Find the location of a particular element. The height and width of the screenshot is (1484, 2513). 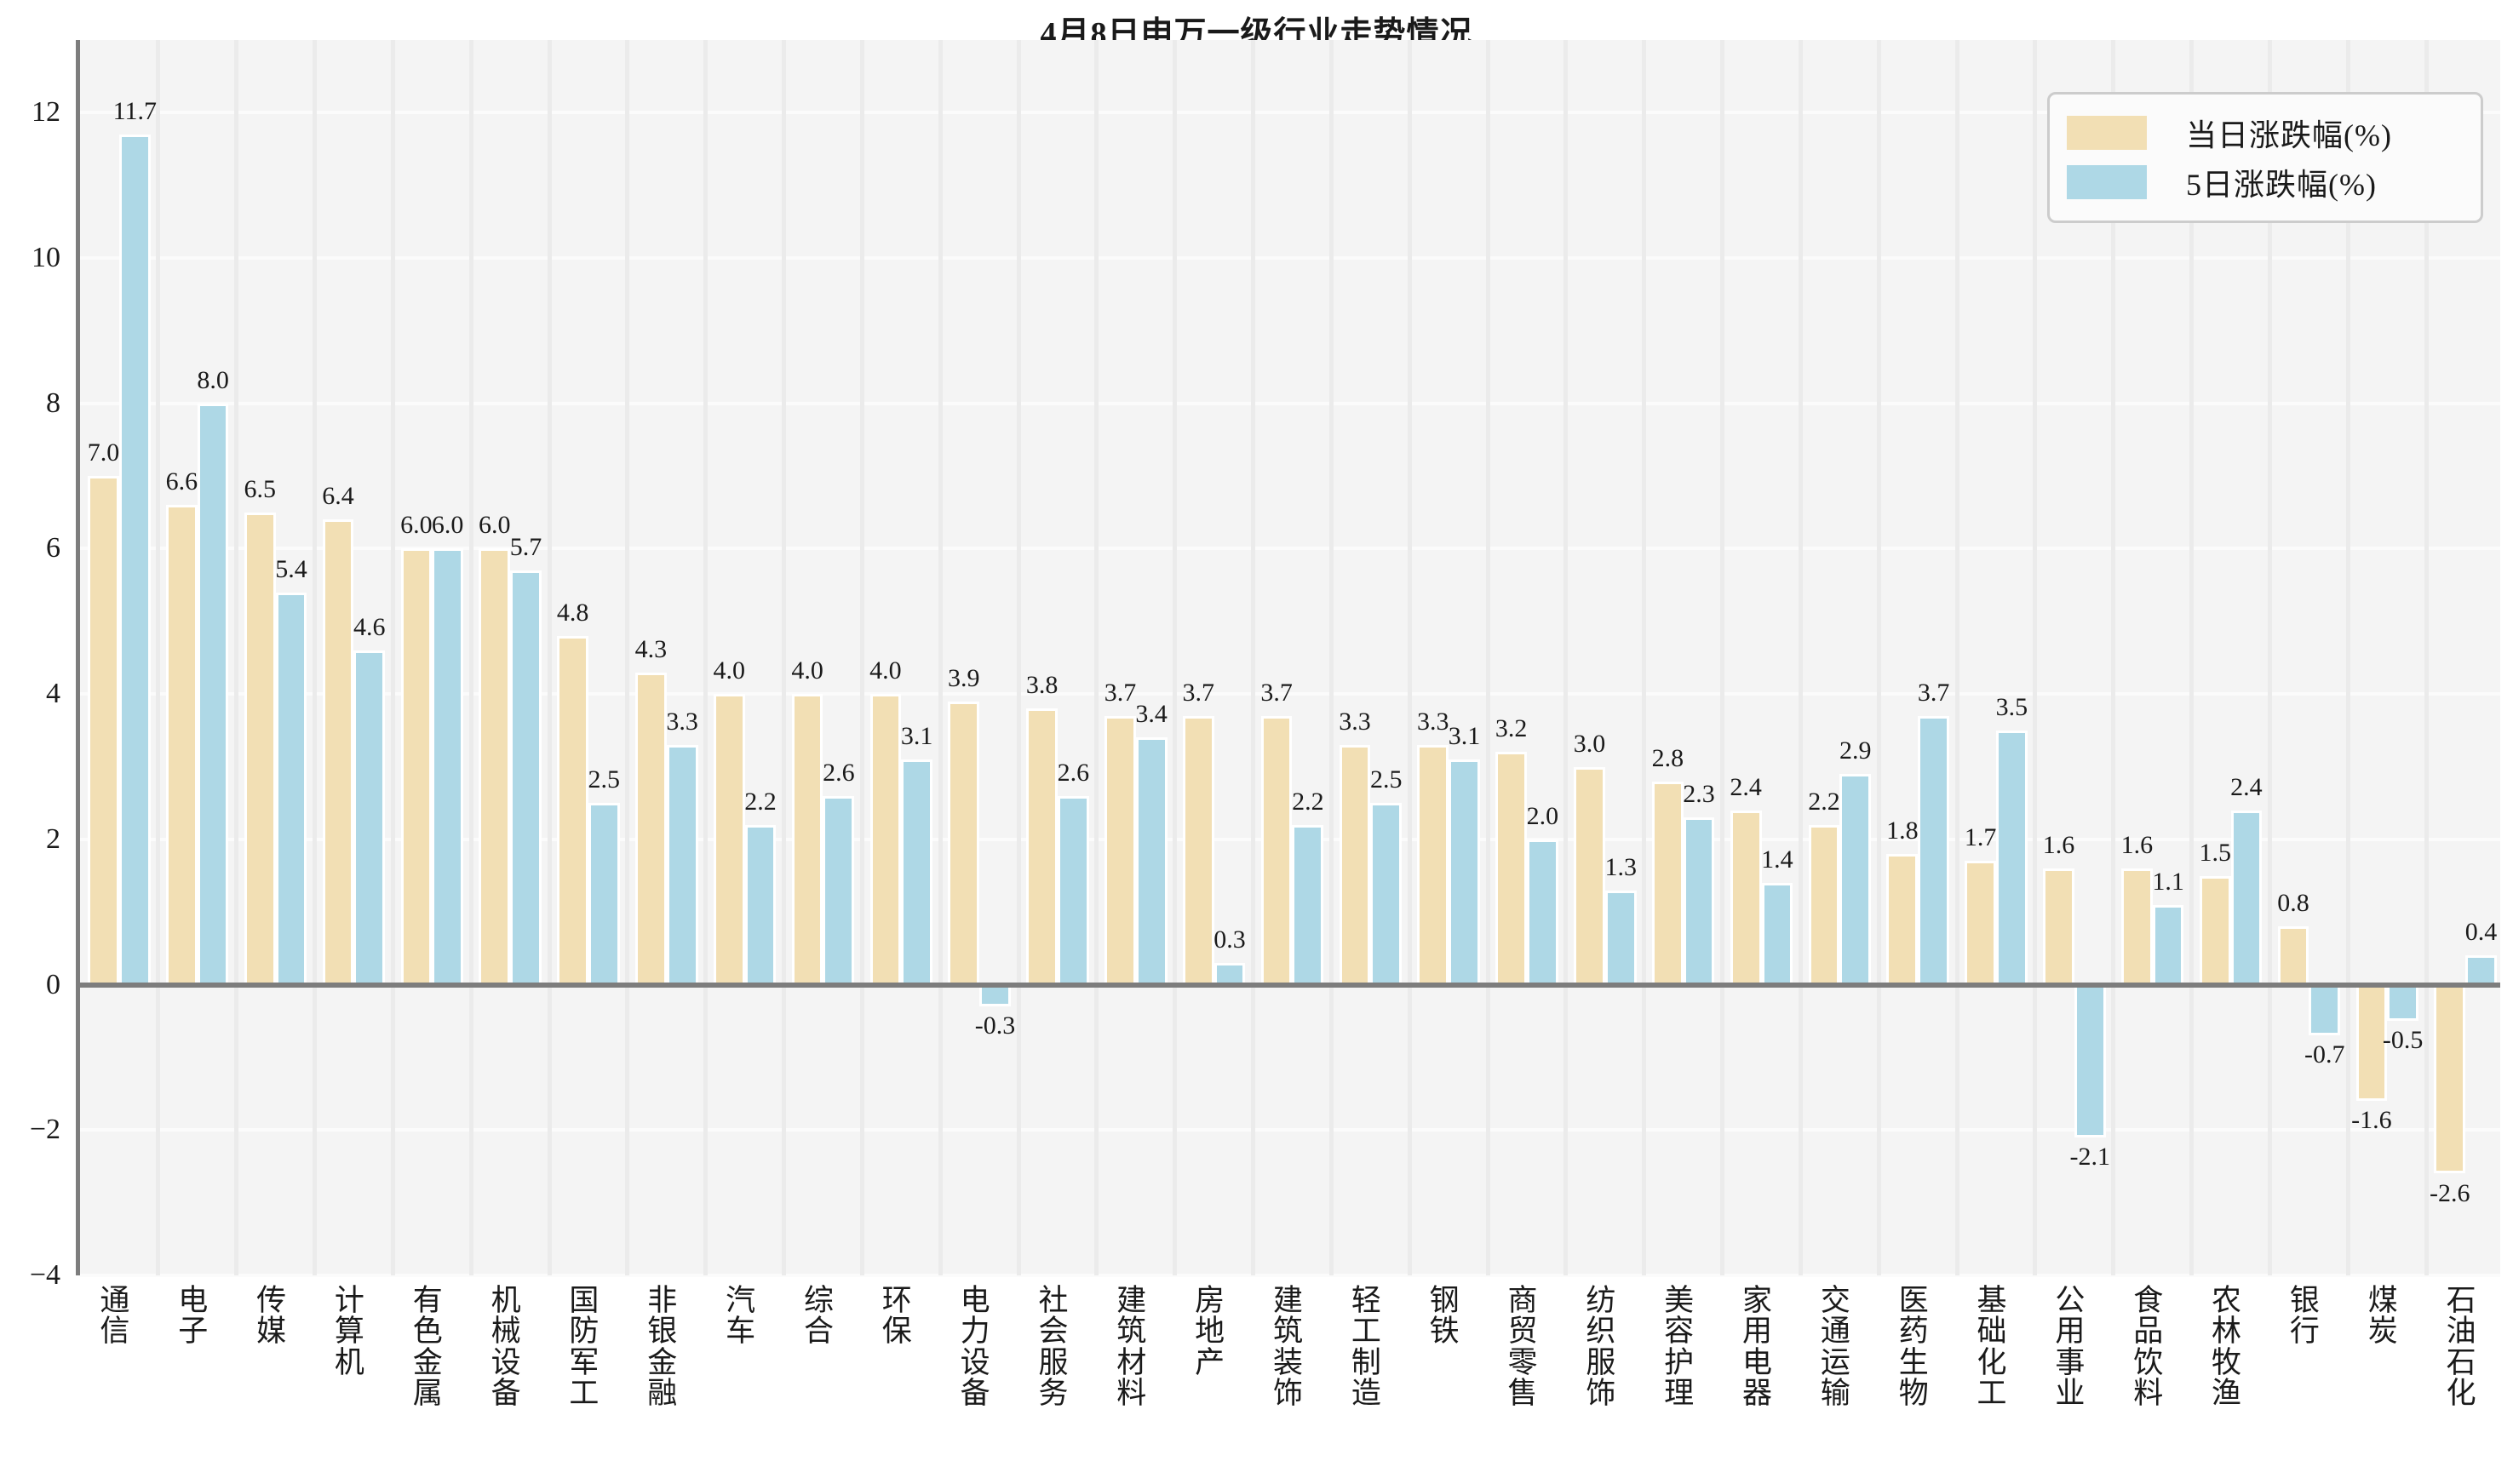

bar-group: 1.5 2.4 is located at coordinates (2231, 657).